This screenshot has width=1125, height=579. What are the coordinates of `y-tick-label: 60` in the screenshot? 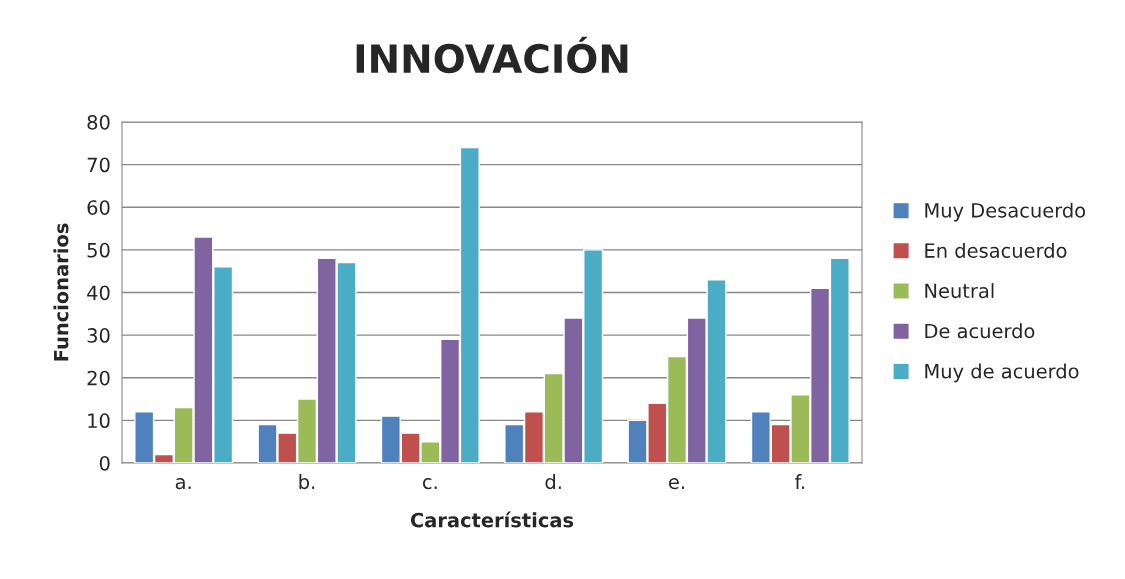 It's located at (98, 207).